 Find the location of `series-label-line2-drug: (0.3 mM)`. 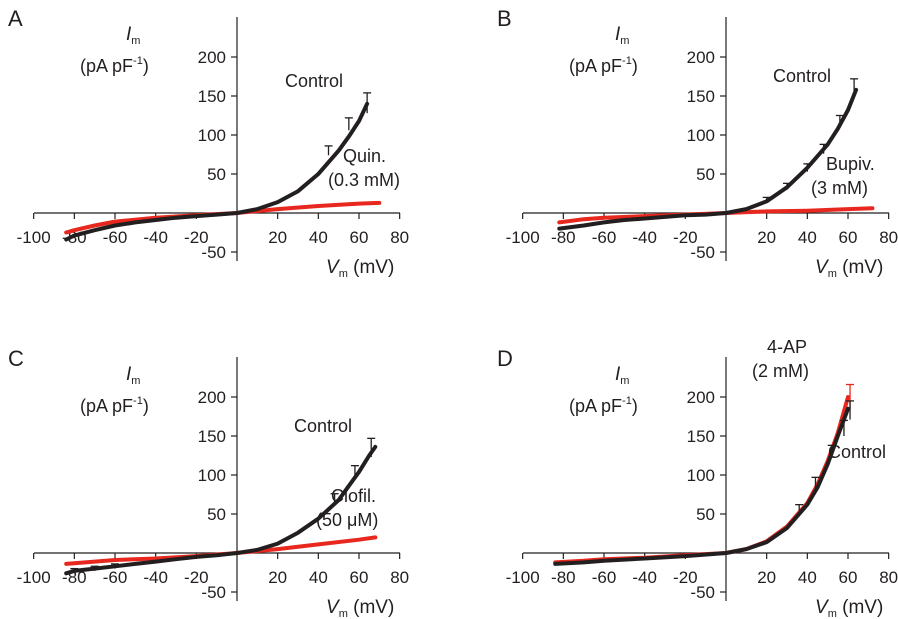

series-label-line2-drug: (0.3 mM) is located at coordinates (364, 180).